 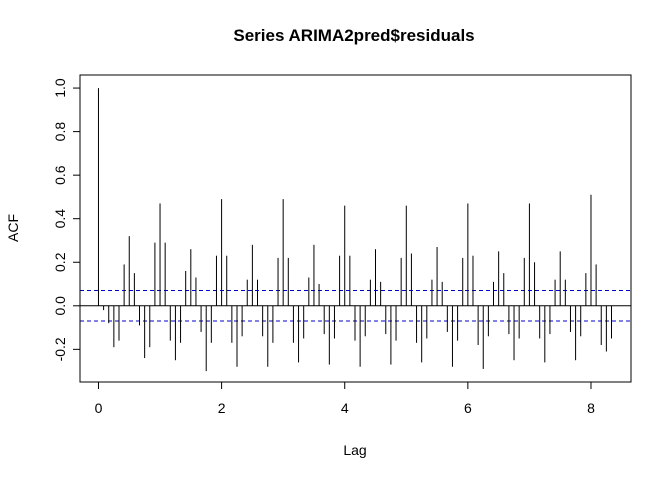 What do you see at coordinates (591, 408) in the screenshot?
I see `x-tick-label: 8` at bounding box center [591, 408].